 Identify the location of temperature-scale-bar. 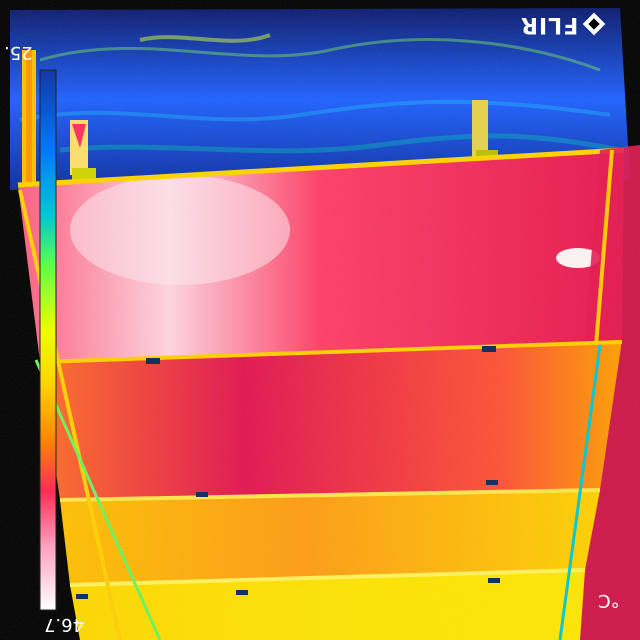
(48, 340).